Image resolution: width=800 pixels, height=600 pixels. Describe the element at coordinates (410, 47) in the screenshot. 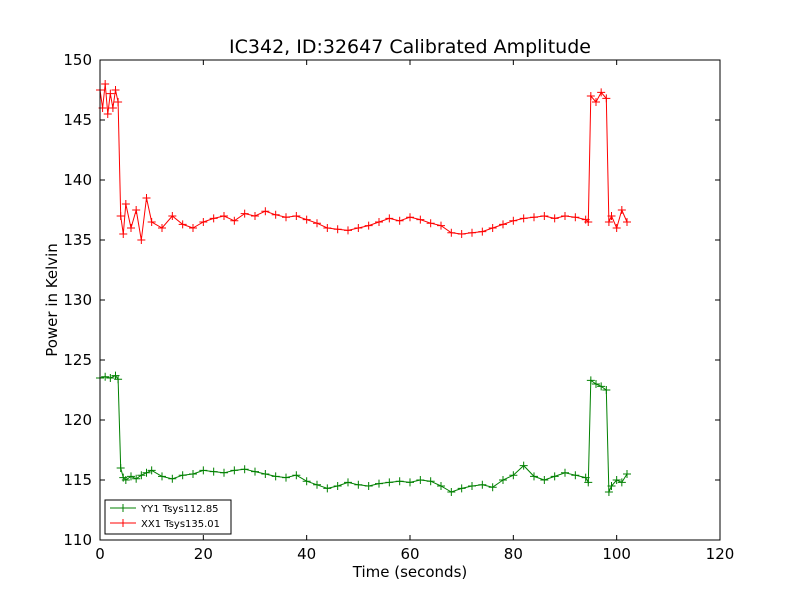

I see `chart-title: IC342, ID:32647 Calibrated Amplitude` at that location.